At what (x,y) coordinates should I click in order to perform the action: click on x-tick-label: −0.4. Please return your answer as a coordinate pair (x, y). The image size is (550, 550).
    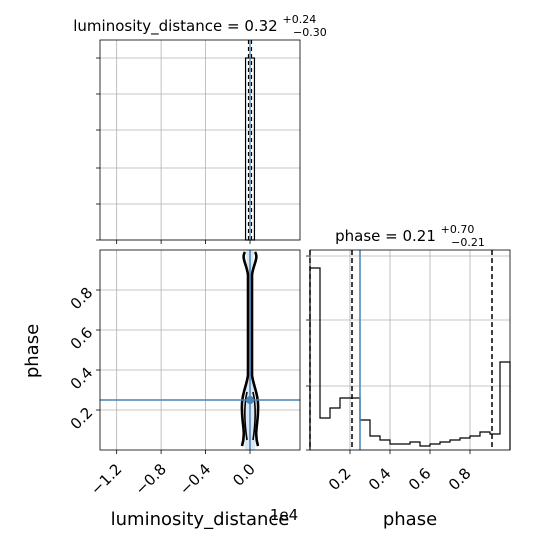
    Looking at the image, I should click on (195, 479).